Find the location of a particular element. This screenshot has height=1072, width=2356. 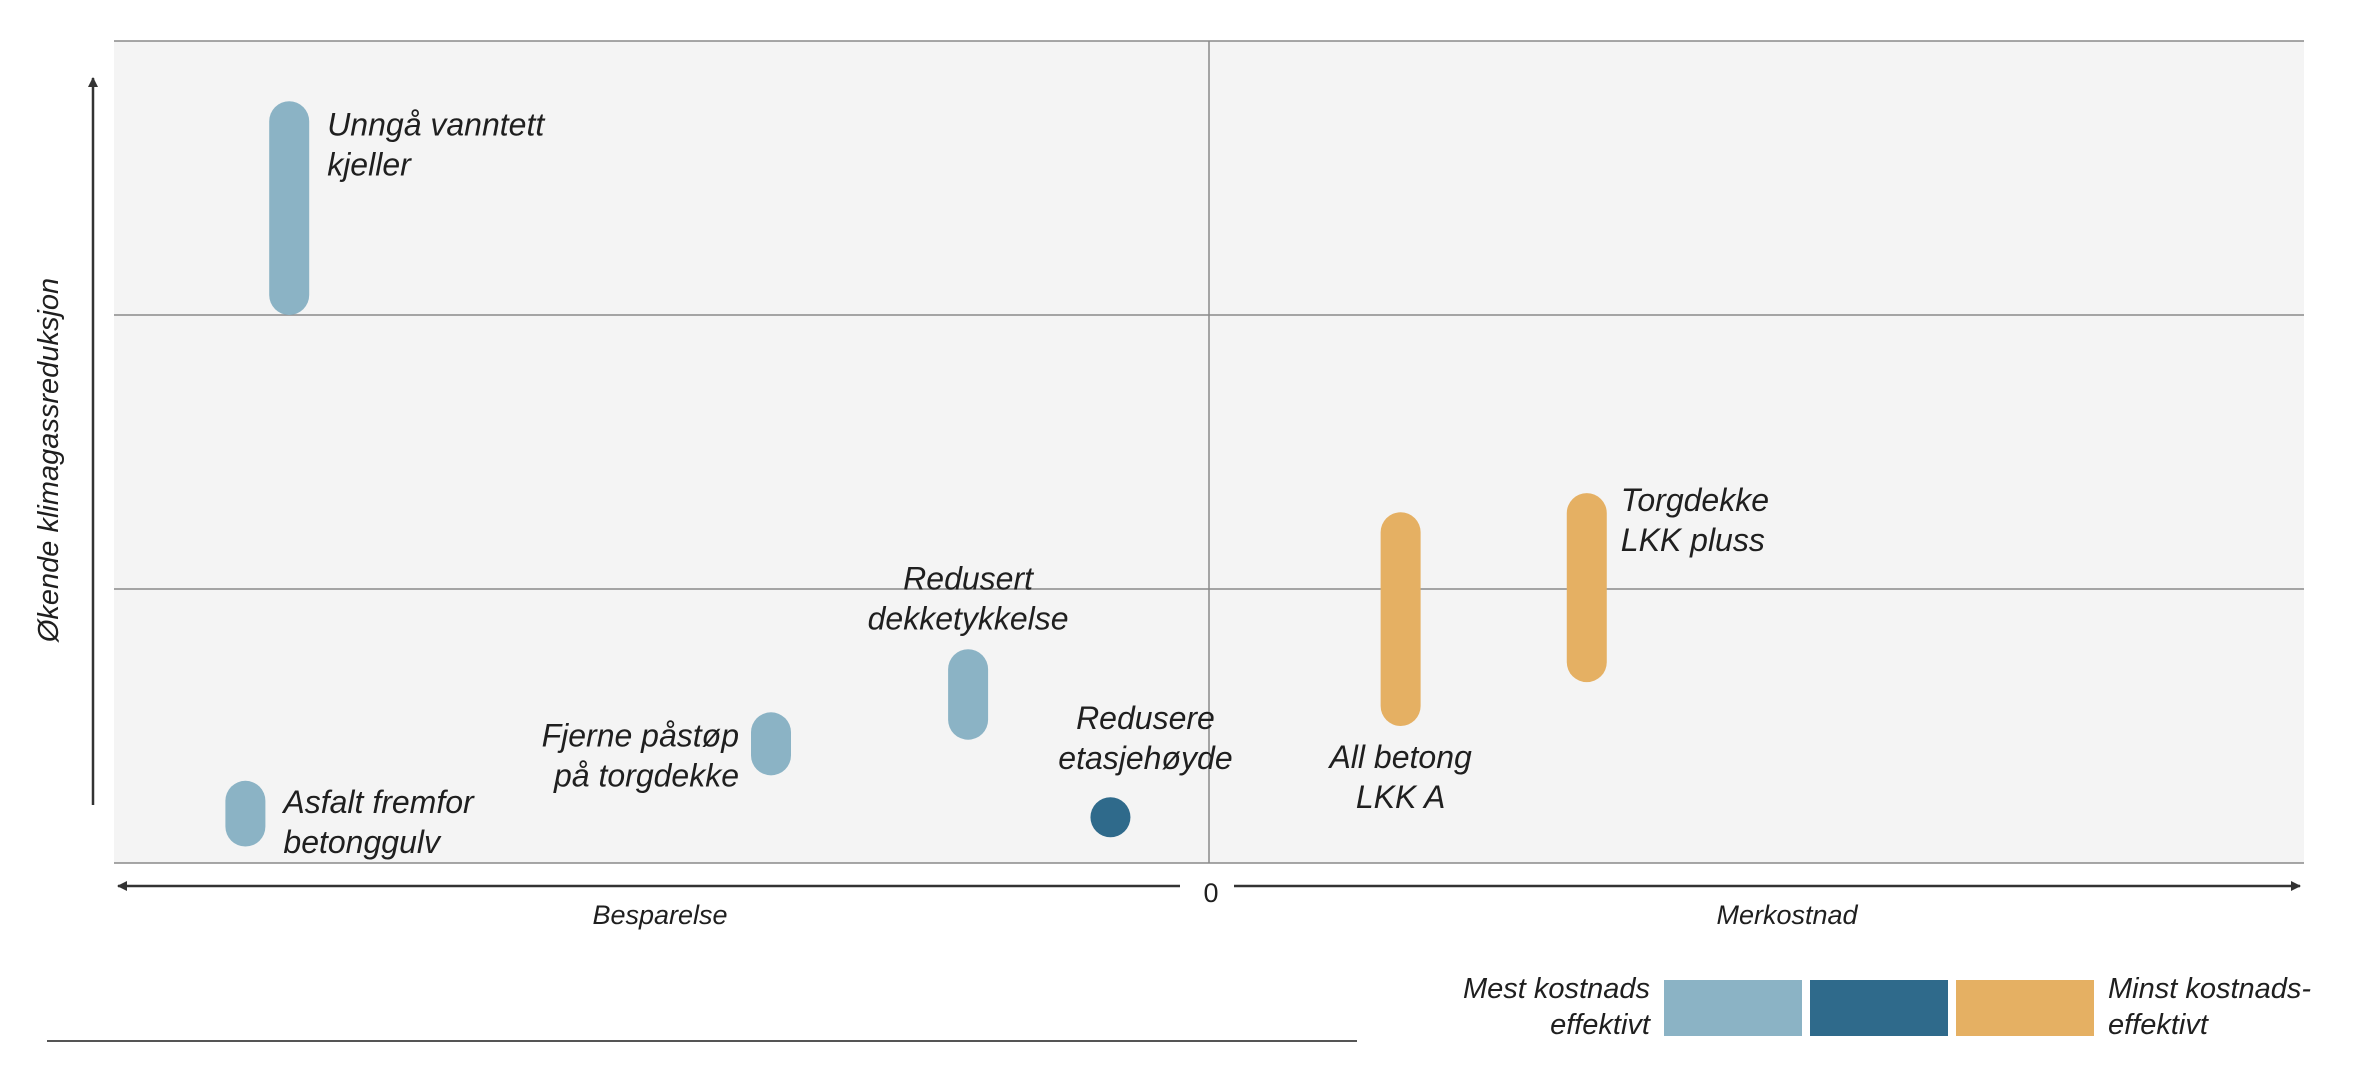

range-label-1-line-1: Unngå vanntett is located at coordinates (436, 124).